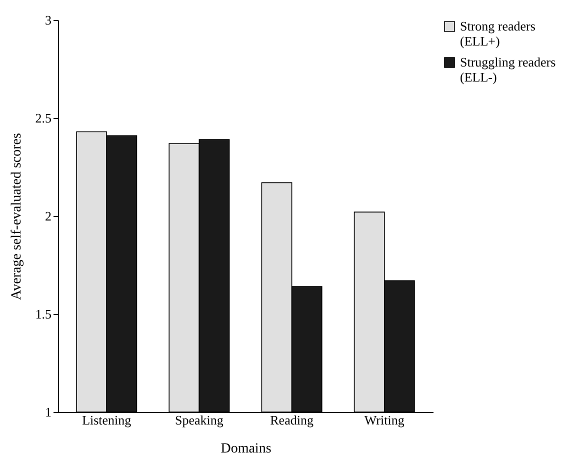 The width and height of the screenshot is (588, 471). What do you see at coordinates (107, 420) in the screenshot?
I see `x-tick-label: Listening` at bounding box center [107, 420].